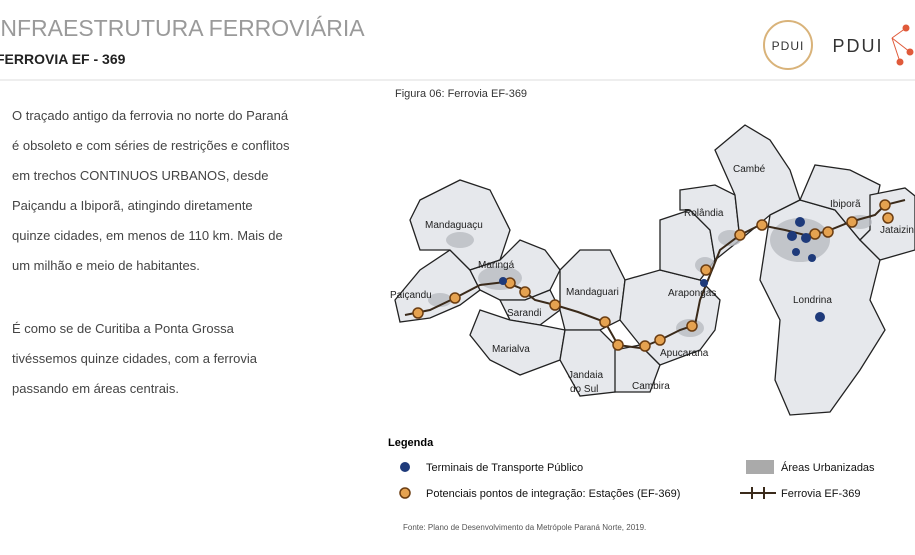  What do you see at coordinates (511, 349) in the screenshot?
I see `map-label: Marialva` at bounding box center [511, 349].